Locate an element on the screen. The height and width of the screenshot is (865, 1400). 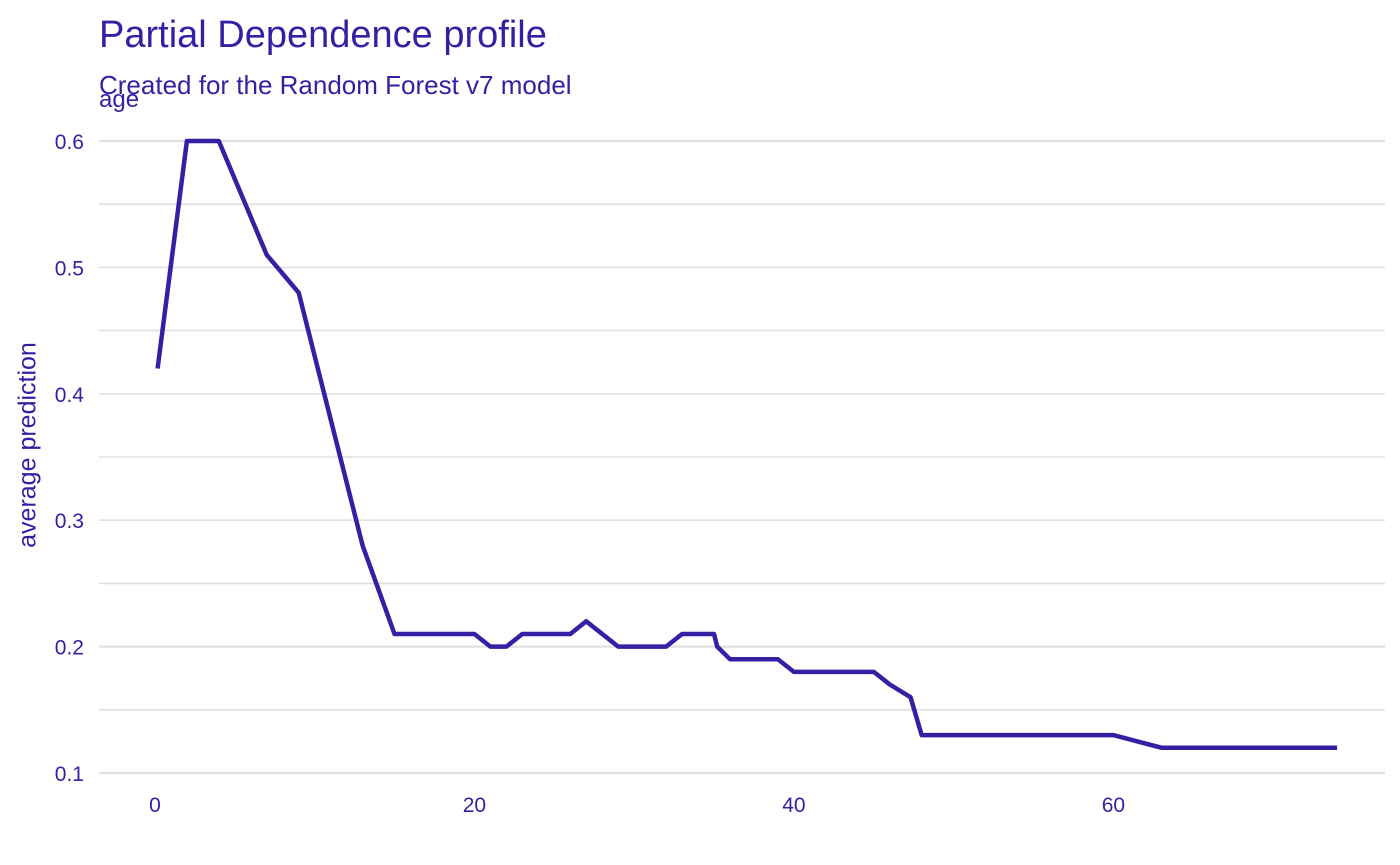
y-tick-label: 0.2 is located at coordinates (69, 648).